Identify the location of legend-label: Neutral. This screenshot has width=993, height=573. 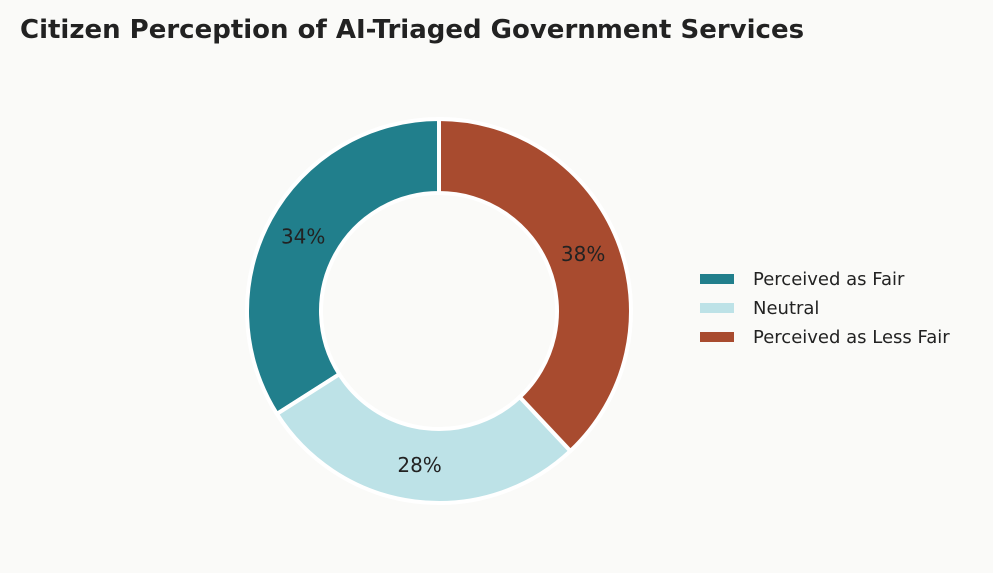
(786, 308).